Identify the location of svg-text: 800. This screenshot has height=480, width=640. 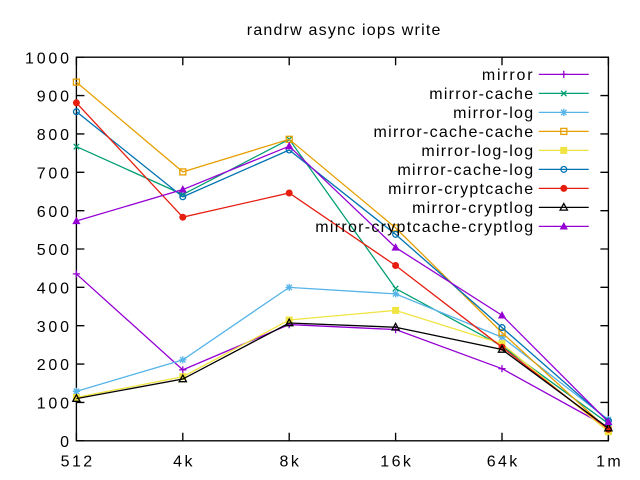
(54, 135).